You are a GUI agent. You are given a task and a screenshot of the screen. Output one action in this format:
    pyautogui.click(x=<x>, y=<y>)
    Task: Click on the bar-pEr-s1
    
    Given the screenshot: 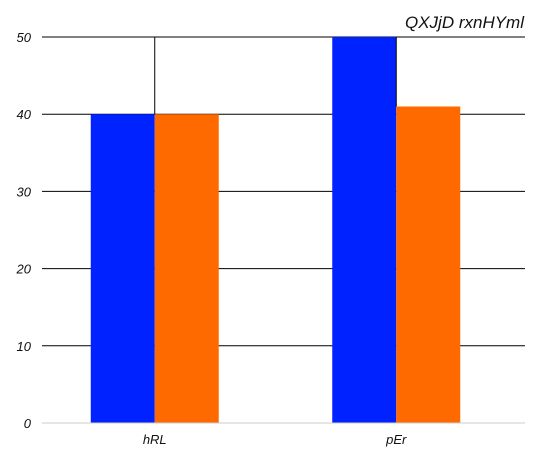 What is the action you would take?
    pyautogui.click(x=428, y=264)
    